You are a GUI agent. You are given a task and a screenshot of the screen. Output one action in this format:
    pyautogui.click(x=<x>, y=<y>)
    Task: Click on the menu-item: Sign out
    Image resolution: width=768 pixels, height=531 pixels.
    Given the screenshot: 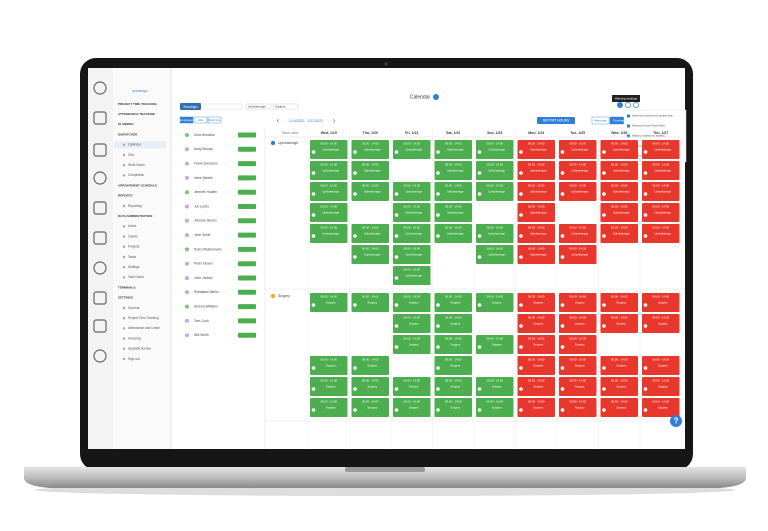 What is the action you would take?
    pyautogui.click(x=134, y=359)
    